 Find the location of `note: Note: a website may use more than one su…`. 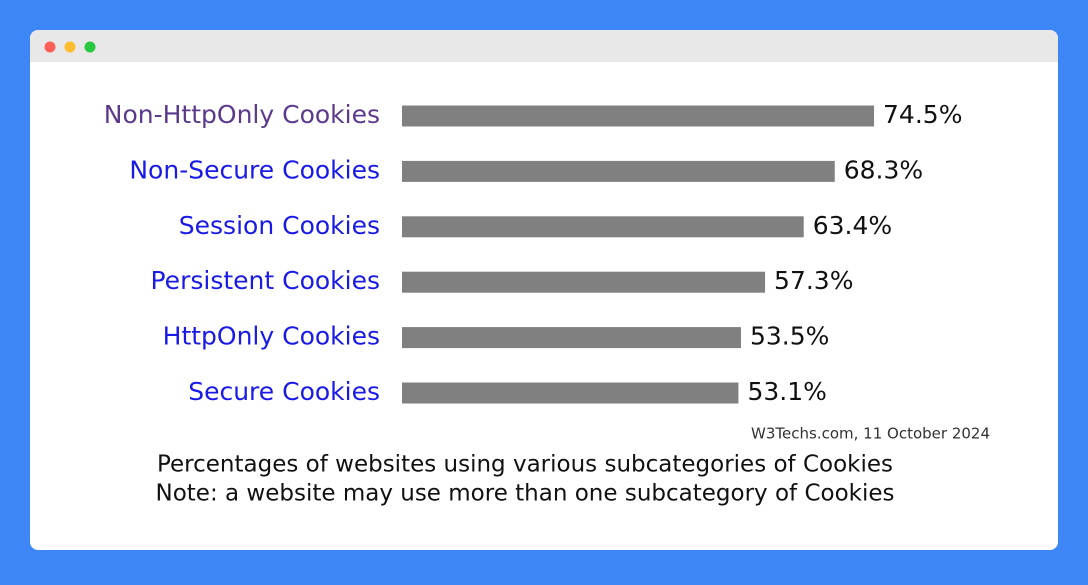

note: Note: a website may use more than one su… is located at coordinates (525, 494).